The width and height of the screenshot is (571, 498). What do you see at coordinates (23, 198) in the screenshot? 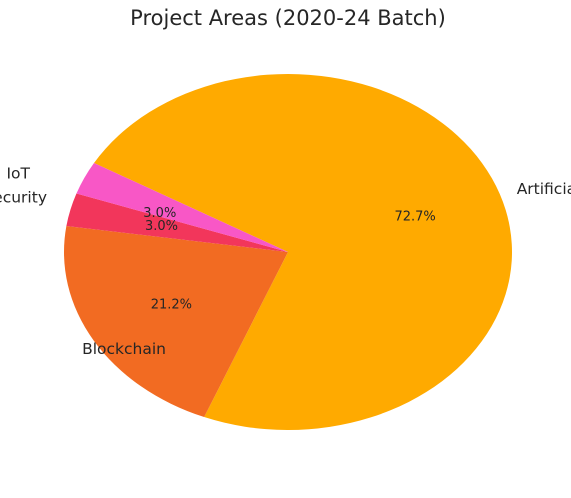
I see `slice-label-cybersecurity: Cybersecurity` at bounding box center [23, 198].